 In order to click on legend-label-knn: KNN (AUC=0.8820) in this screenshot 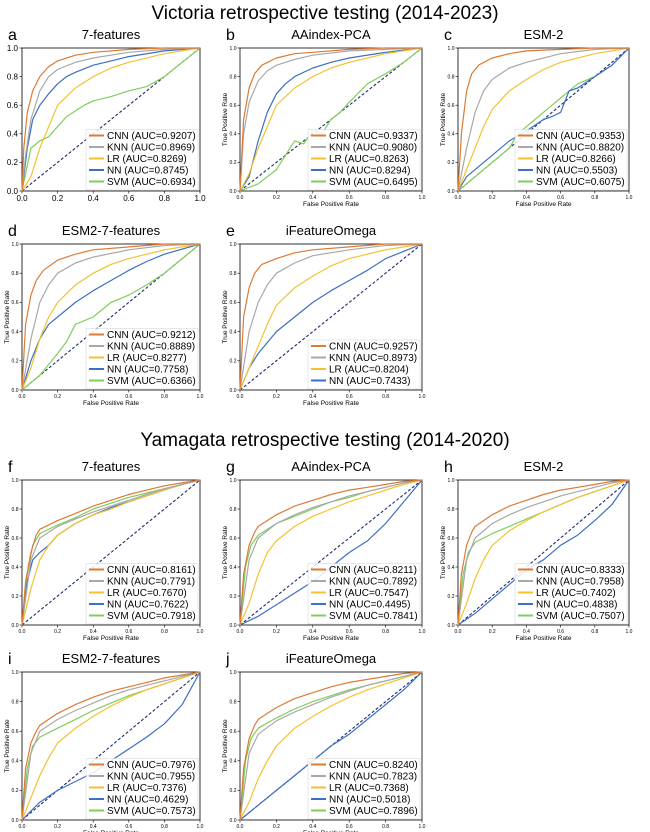, I will do `click(580, 148)`.